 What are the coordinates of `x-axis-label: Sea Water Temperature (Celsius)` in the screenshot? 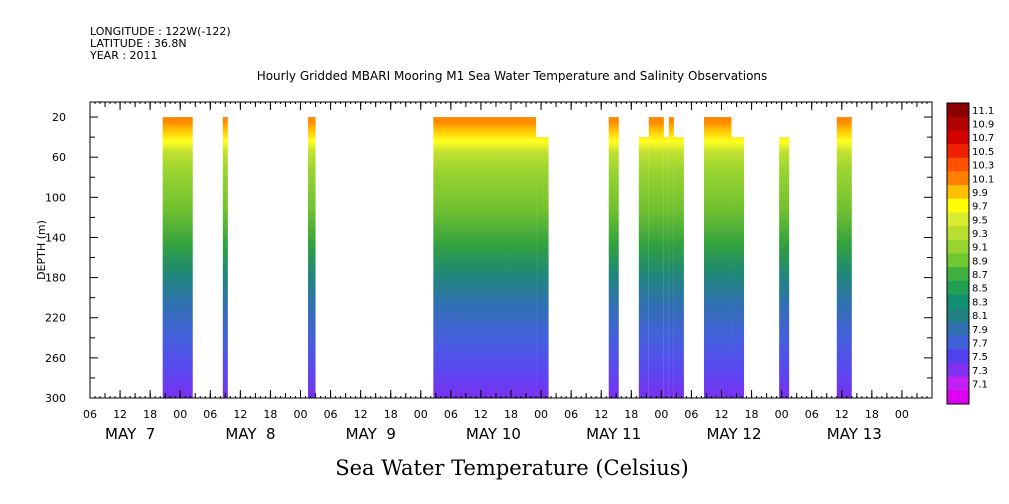 It's located at (512, 468).